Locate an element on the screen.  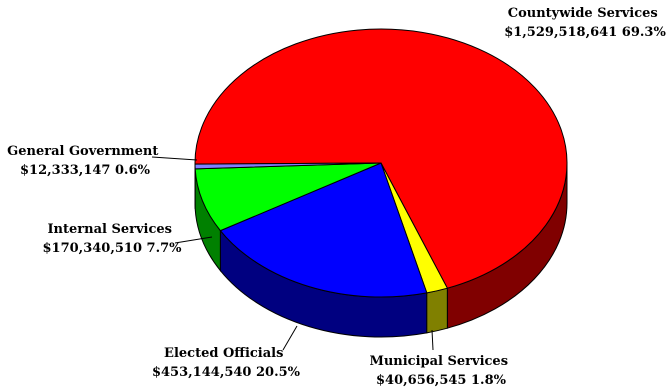
label-municipal-services: Municipal Services $40,656,545 1.8% is located at coordinates (440, 371).